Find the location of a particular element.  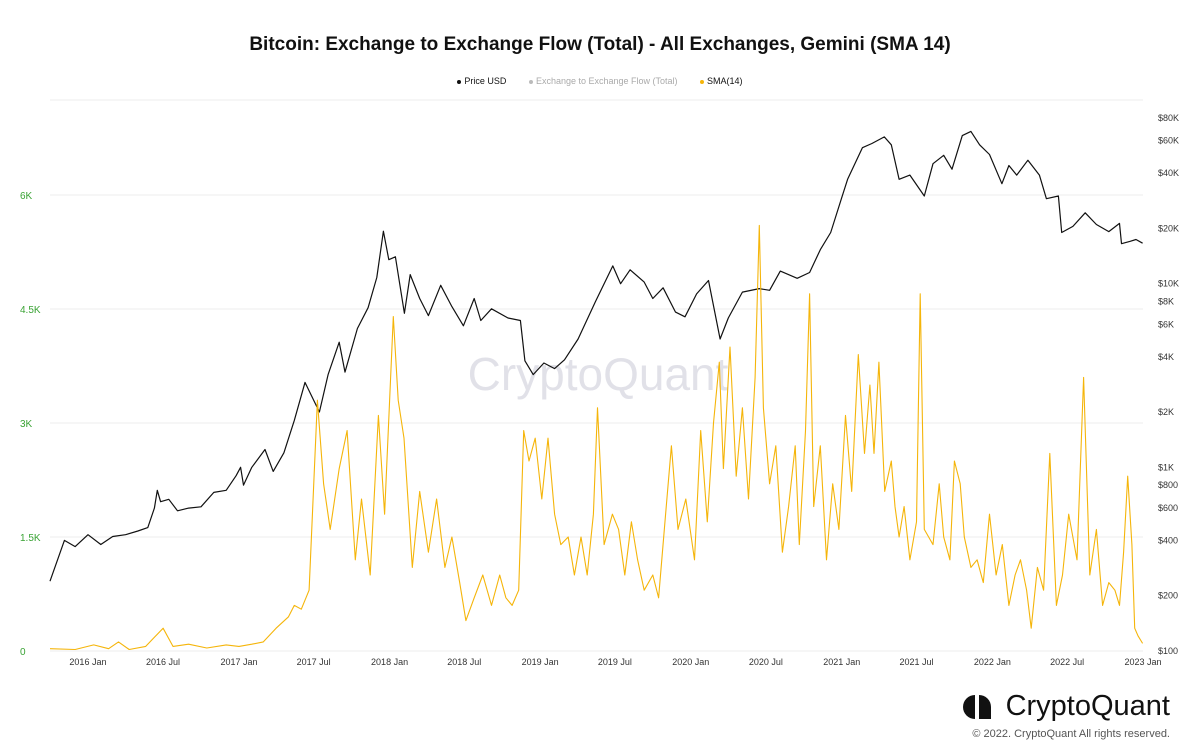

x-tick-label: 2018 Jan is located at coordinates (389, 662).